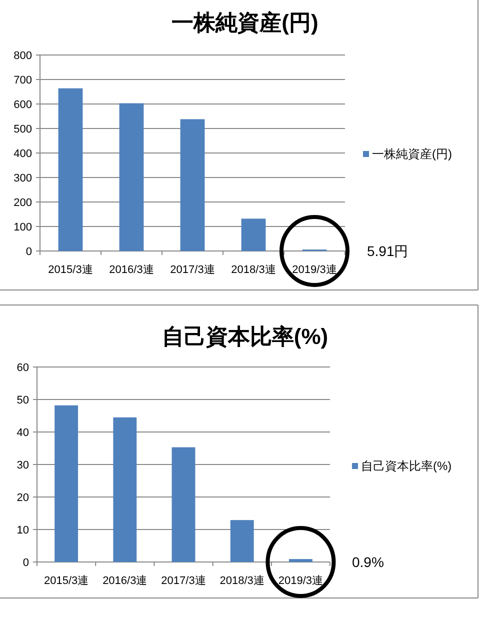 This screenshot has width=489, height=617. What do you see at coordinates (22, 530) in the screenshot?
I see `y-tick-label: 10` at bounding box center [22, 530].